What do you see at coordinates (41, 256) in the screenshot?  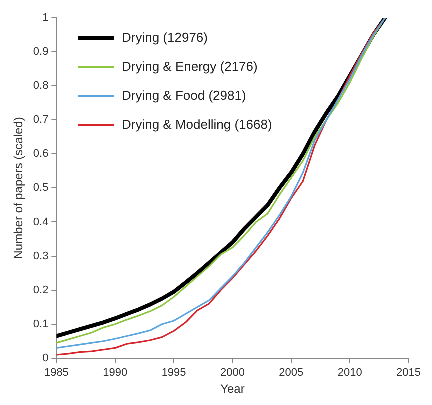 I see `y-tick-label: 0.3` at bounding box center [41, 256].